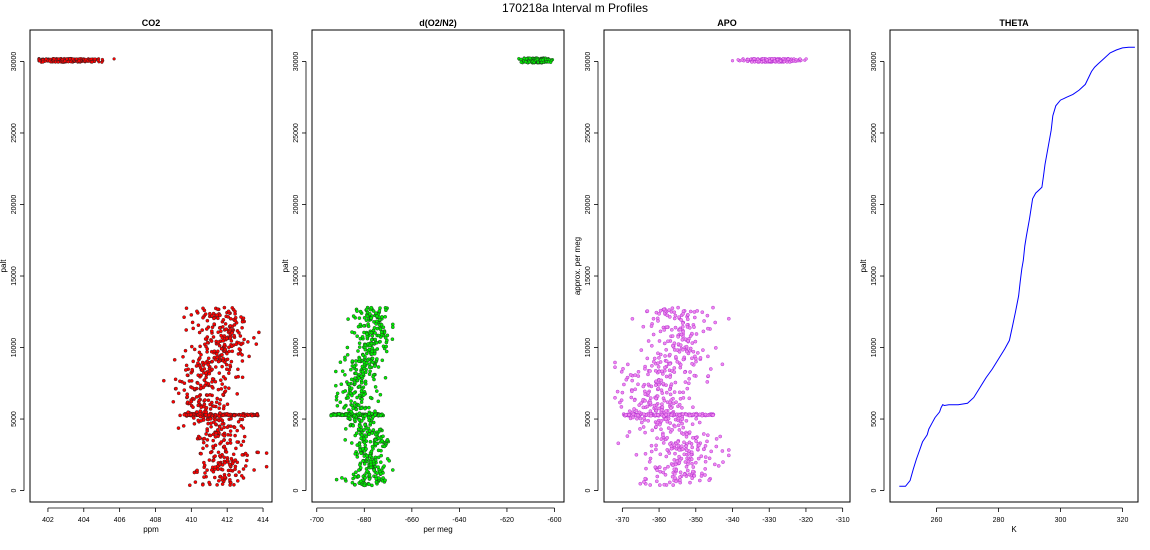 This screenshot has width=1150, height=550. What do you see at coordinates (1014, 529) in the screenshot?
I see `x-axis-label: K` at bounding box center [1014, 529].